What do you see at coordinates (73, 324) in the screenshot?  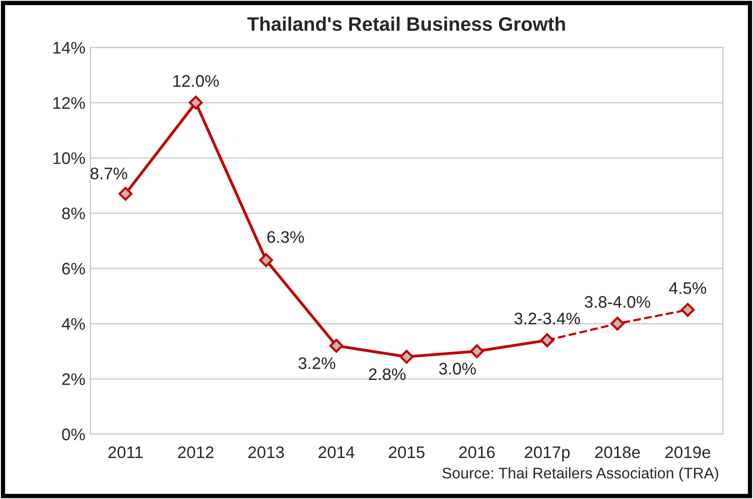 I see `y-tick-label: 4%` at bounding box center [73, 324].